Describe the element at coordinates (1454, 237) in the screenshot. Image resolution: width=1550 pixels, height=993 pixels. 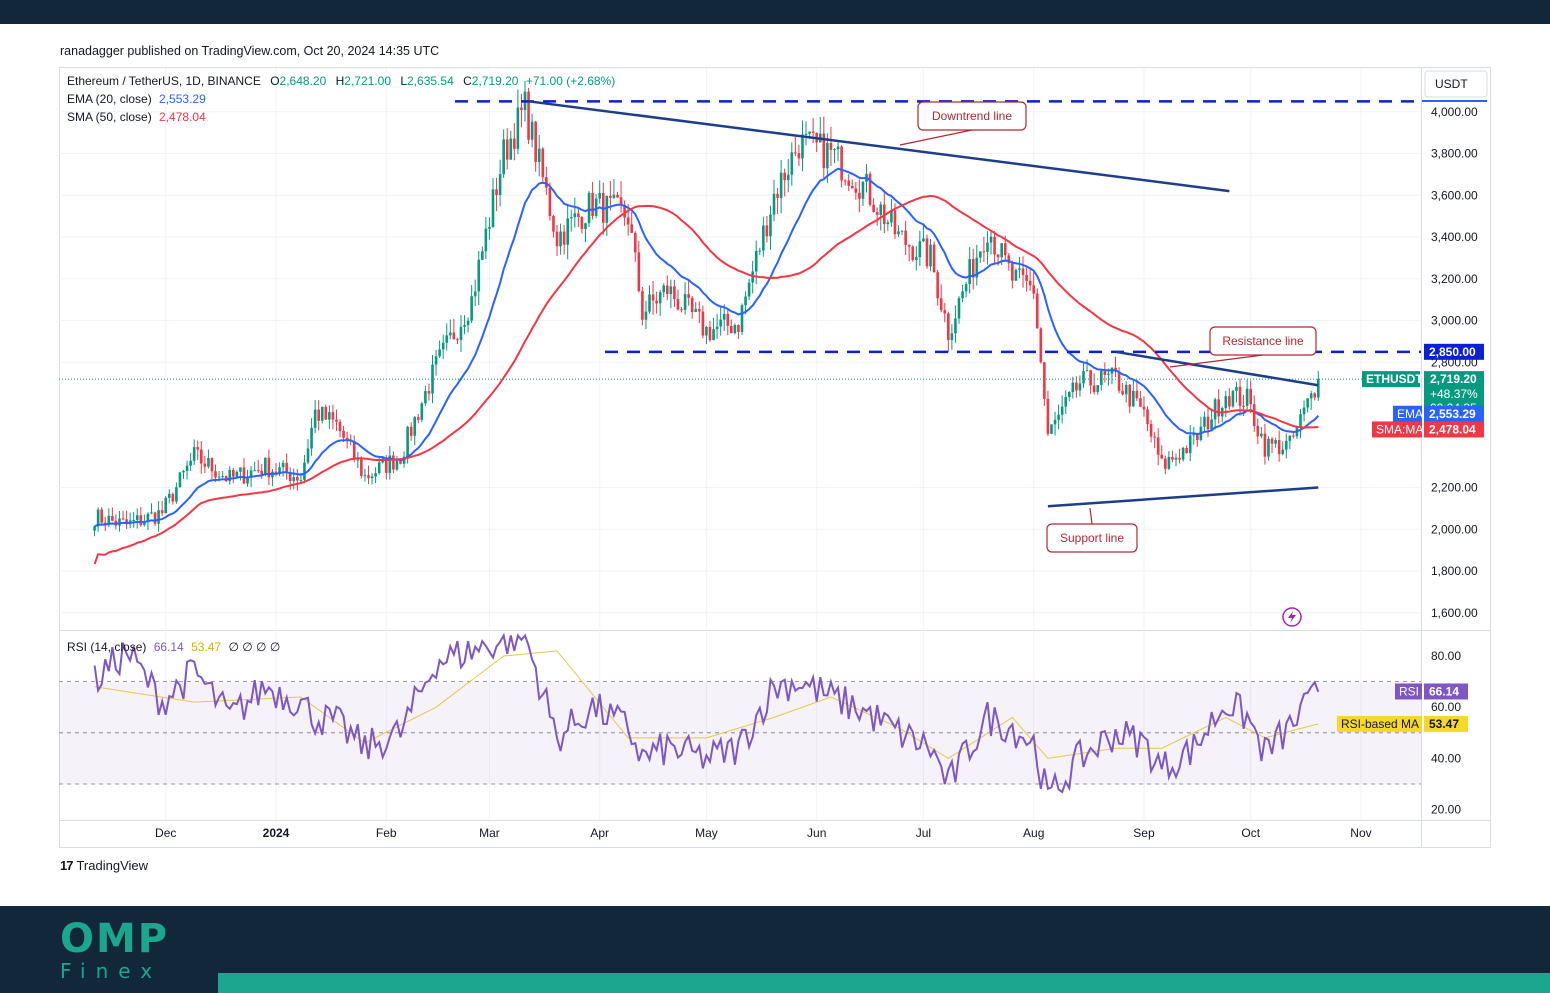
I see `price-tick-label: 3,400.00` at that location.